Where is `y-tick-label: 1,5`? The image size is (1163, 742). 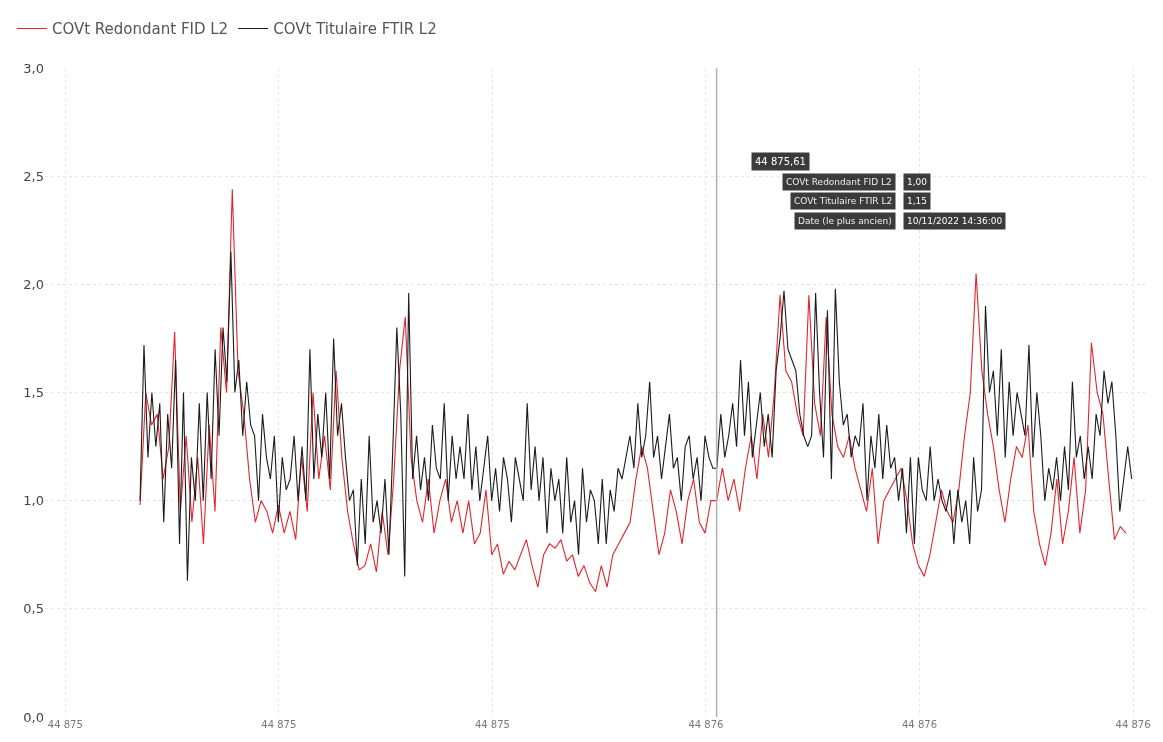 y-tick-label: 1,5 is located at coordinates (33, 393).